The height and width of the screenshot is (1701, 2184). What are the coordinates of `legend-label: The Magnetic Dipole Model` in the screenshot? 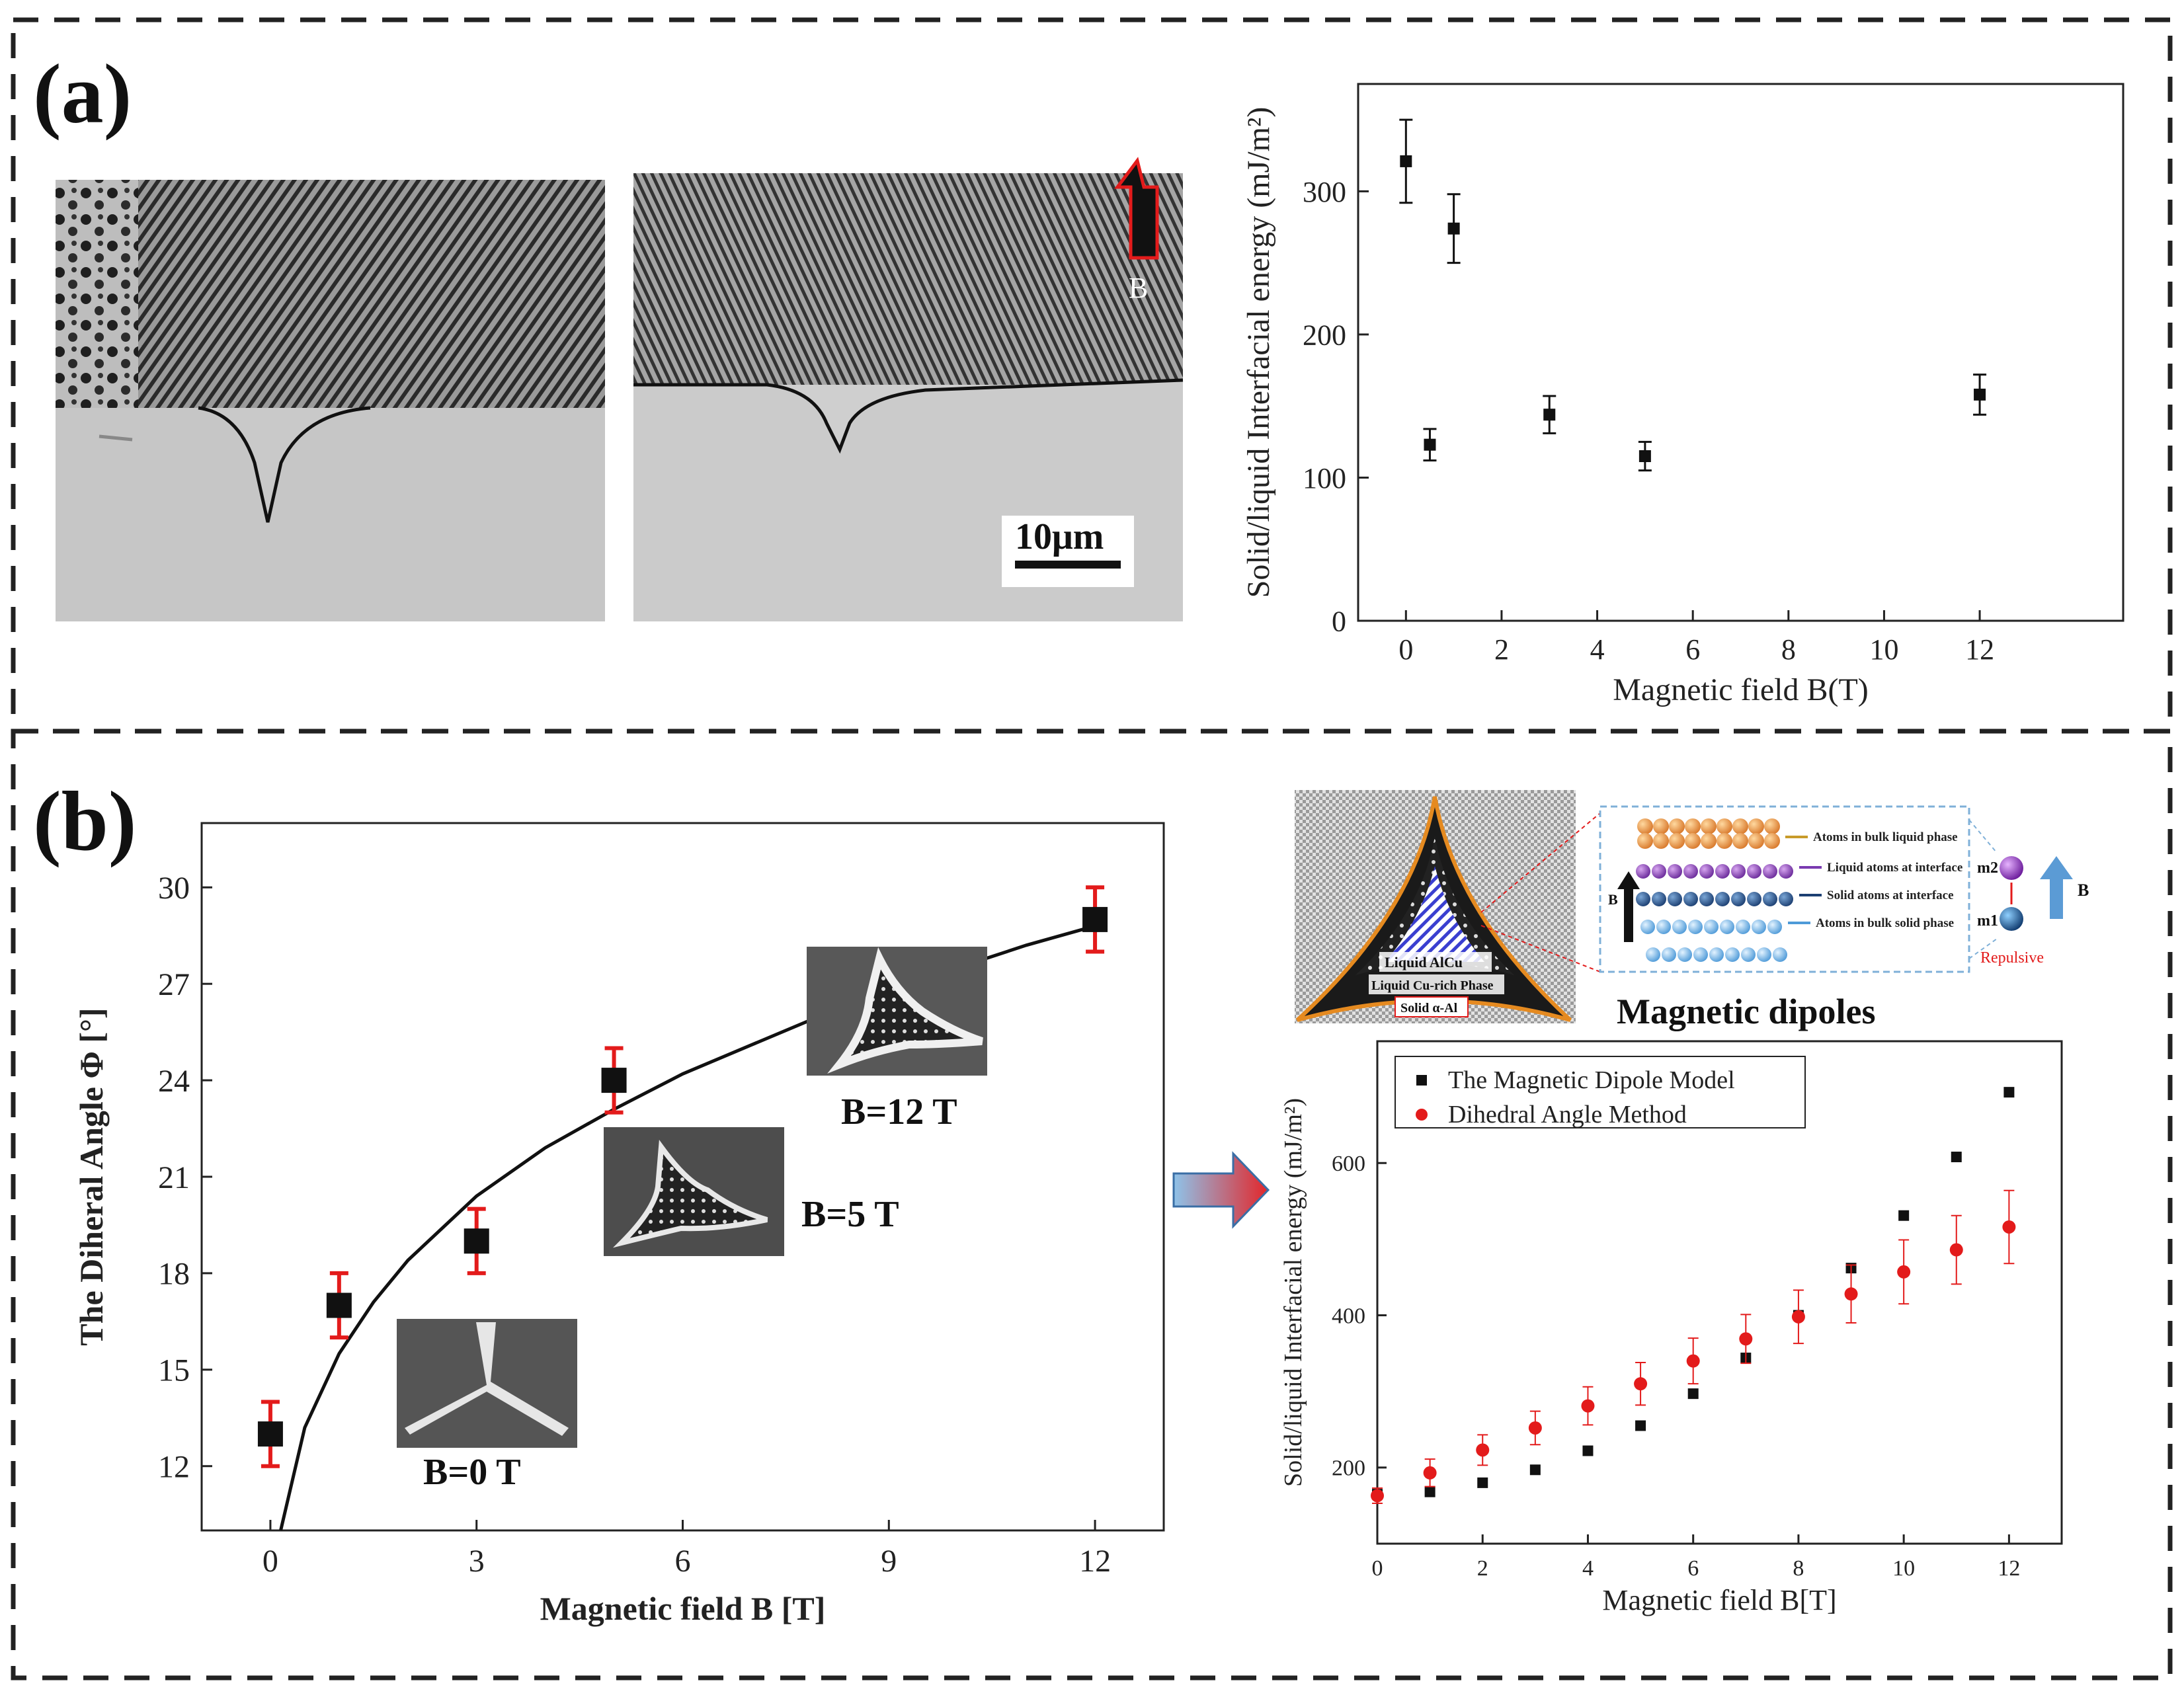 It's located at (1591, 1080).